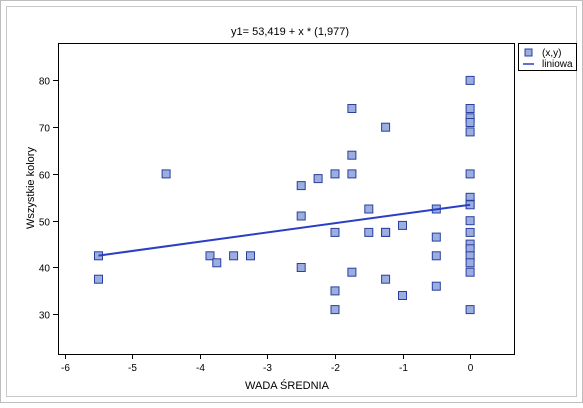 Image resolution: width=583 pixels, height=408 pixels. Describe the element at coordinates (290, 32) in the screenshot. I see `chart-title: y1= 53,419 + x * (1,977)` at that location.